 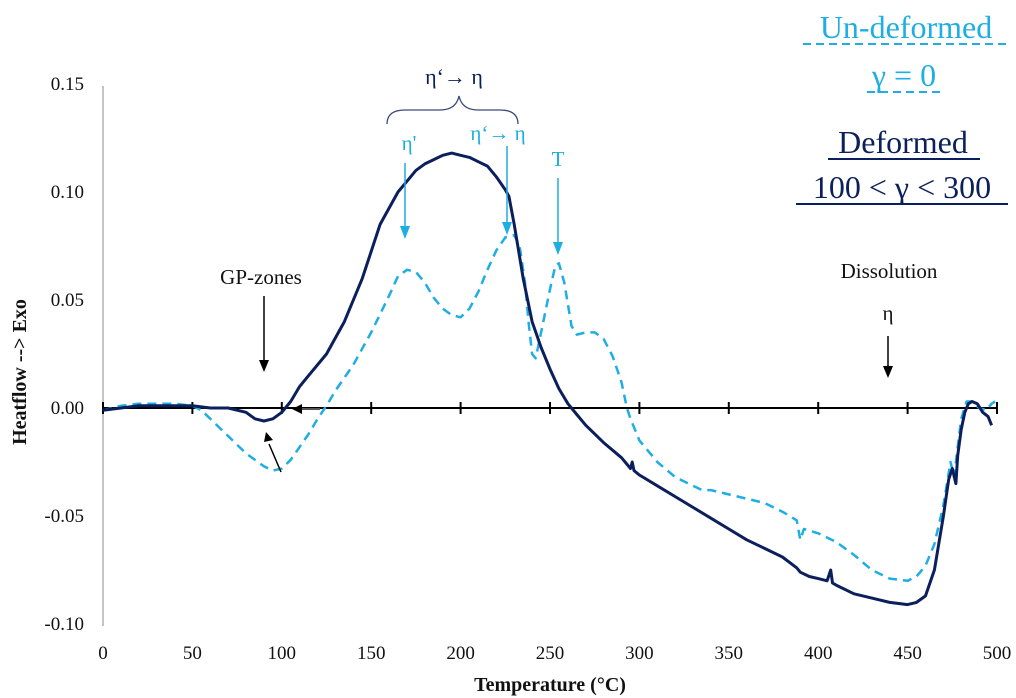 What do you see at coordinates (67, 300) in the screenshot?
I see `y-tick-label: 0.05` at bounding box center [67, 300].